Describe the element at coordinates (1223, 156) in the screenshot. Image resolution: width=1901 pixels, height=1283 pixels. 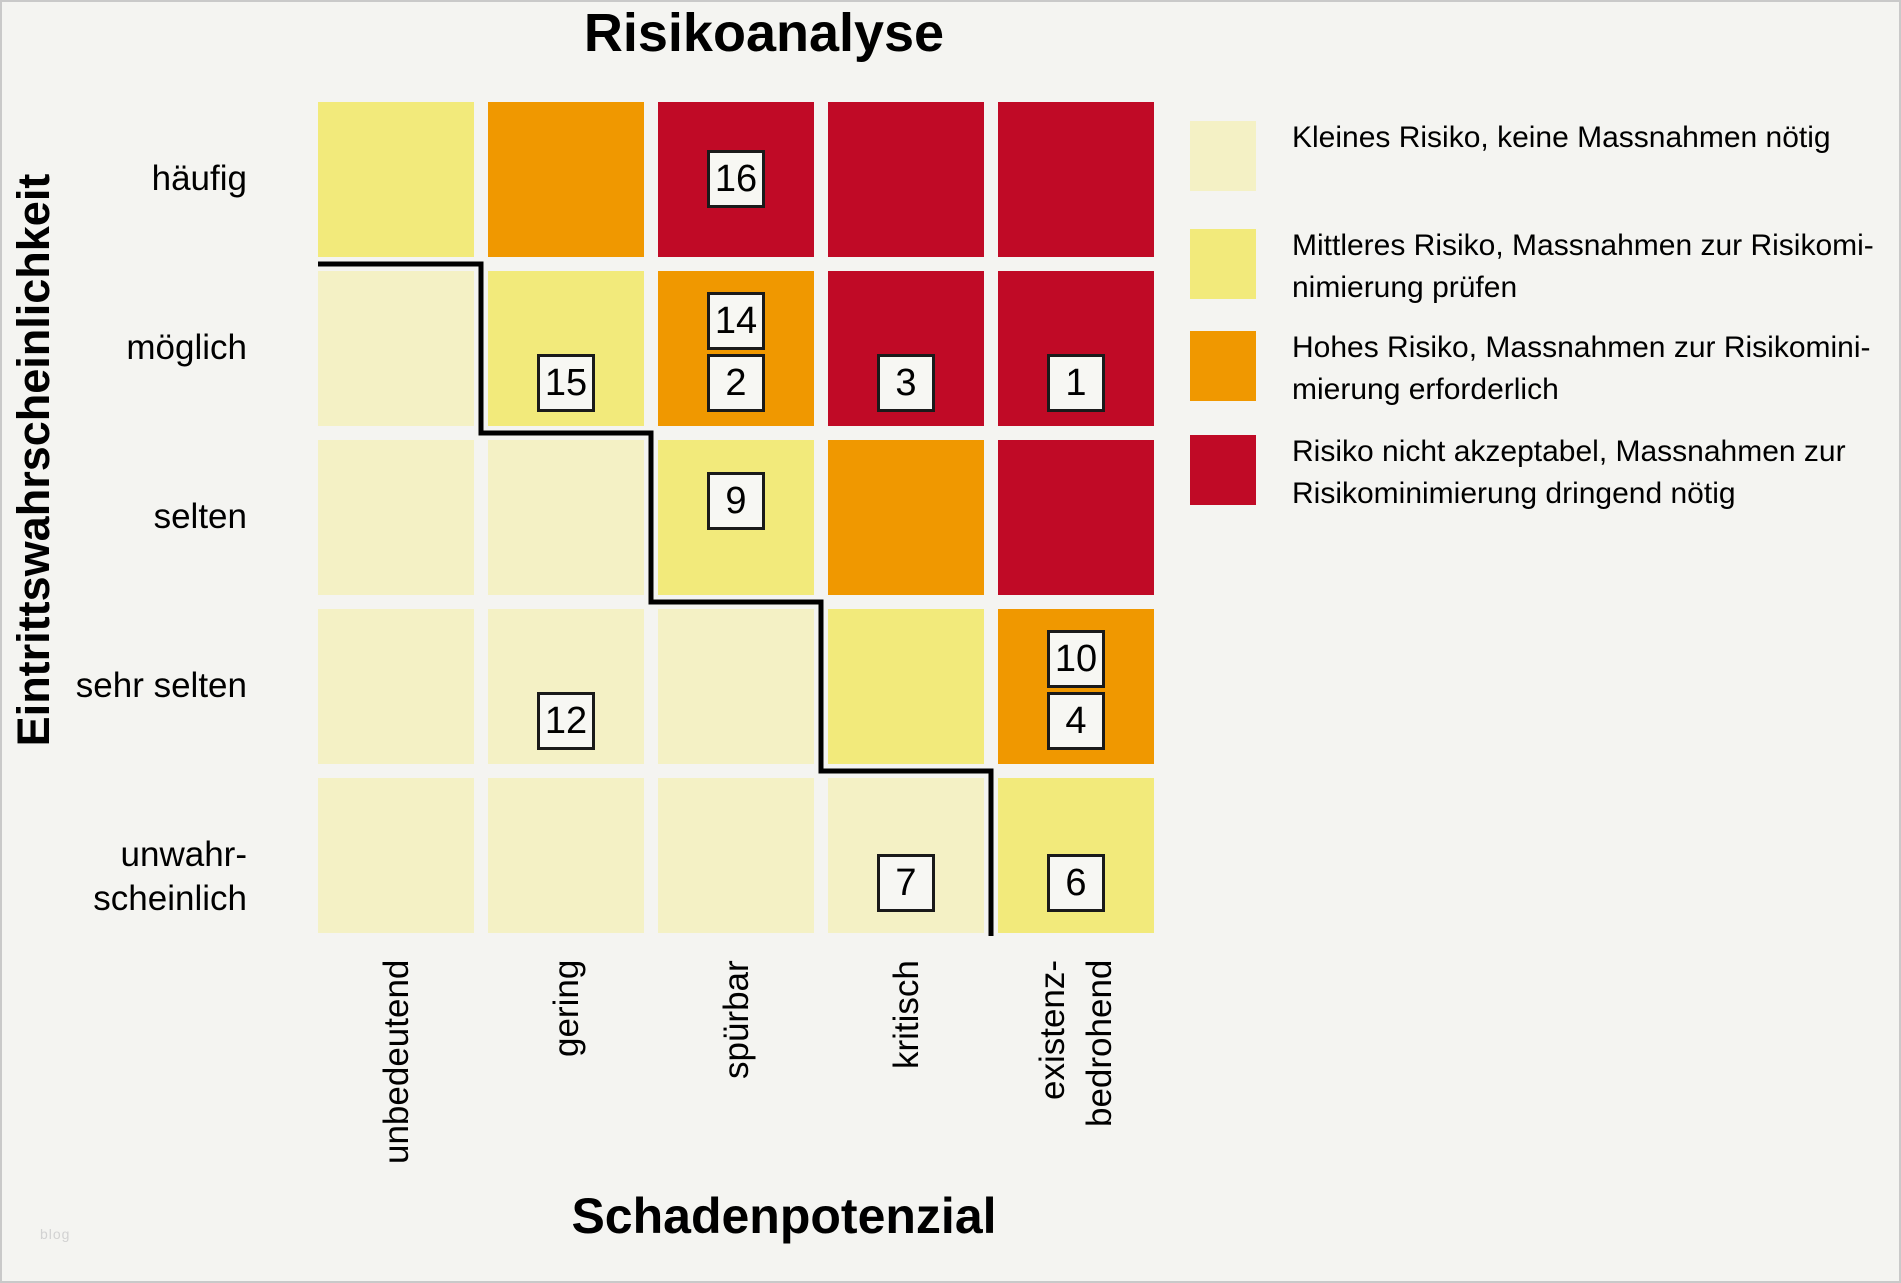
I see `legend-swatch-level1` at that location.